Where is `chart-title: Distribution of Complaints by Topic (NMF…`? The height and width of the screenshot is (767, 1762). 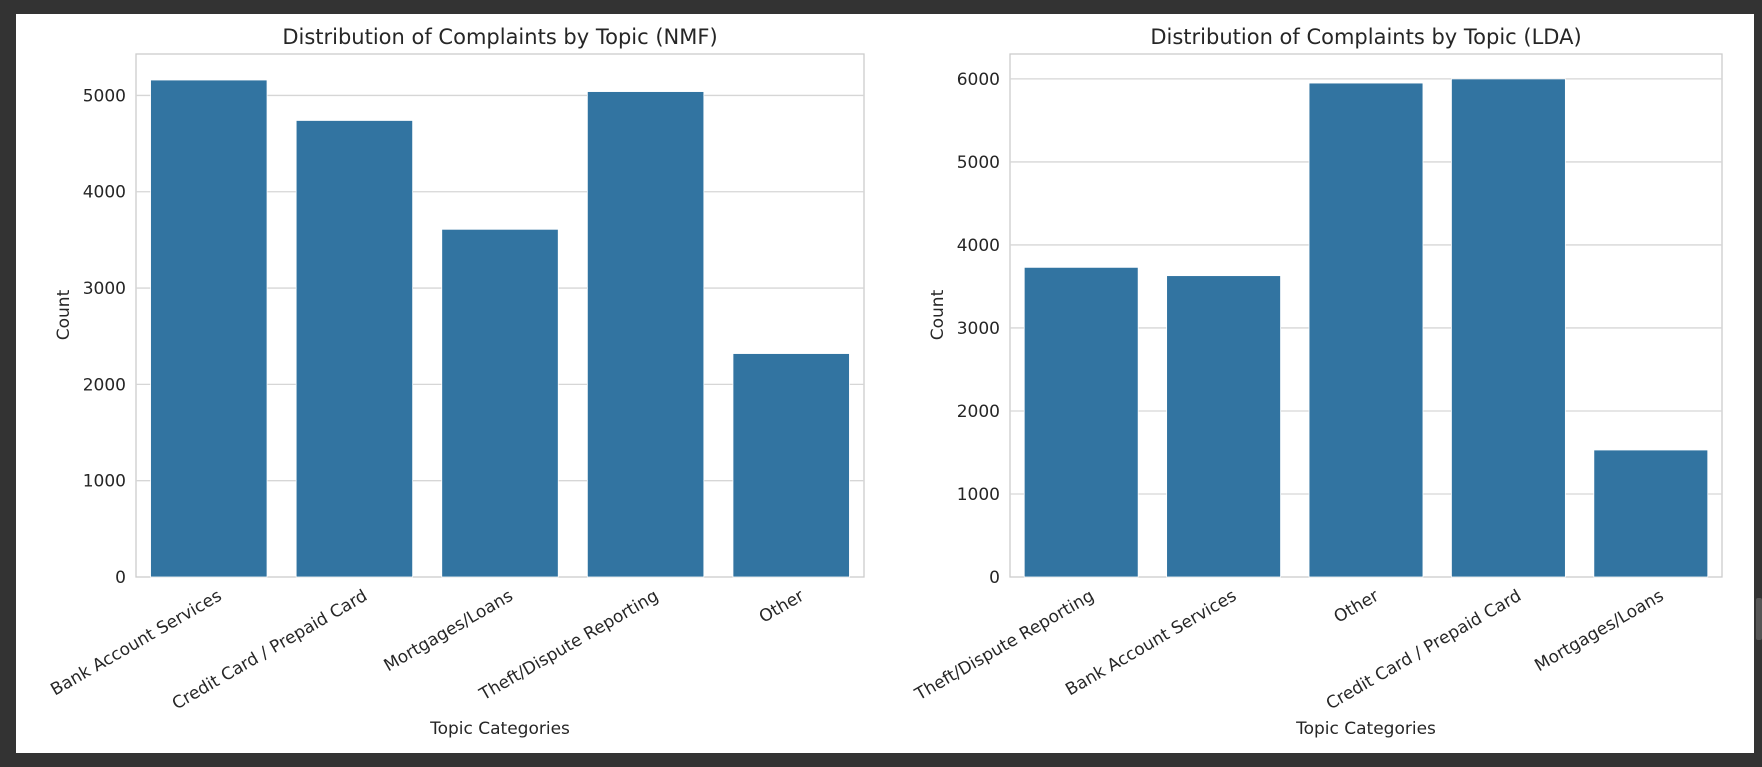 chart-title: Distribution of Complaints by Topic (NMF… is located at coordinates (499, 37).